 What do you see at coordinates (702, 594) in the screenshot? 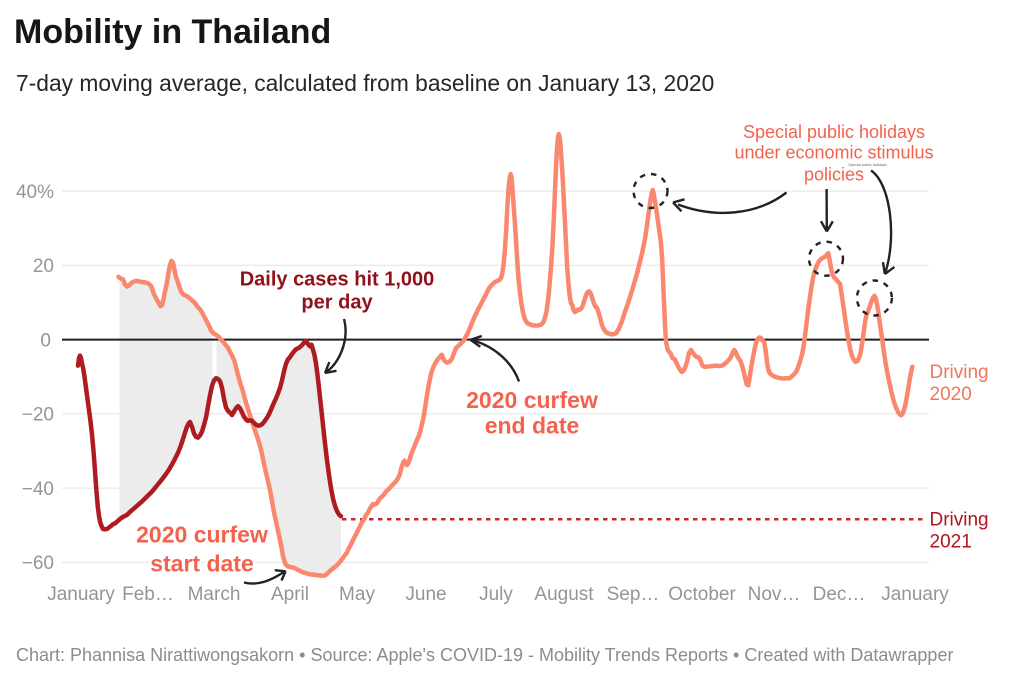
I see `svg-text: October` at bounding box center [702, 594].